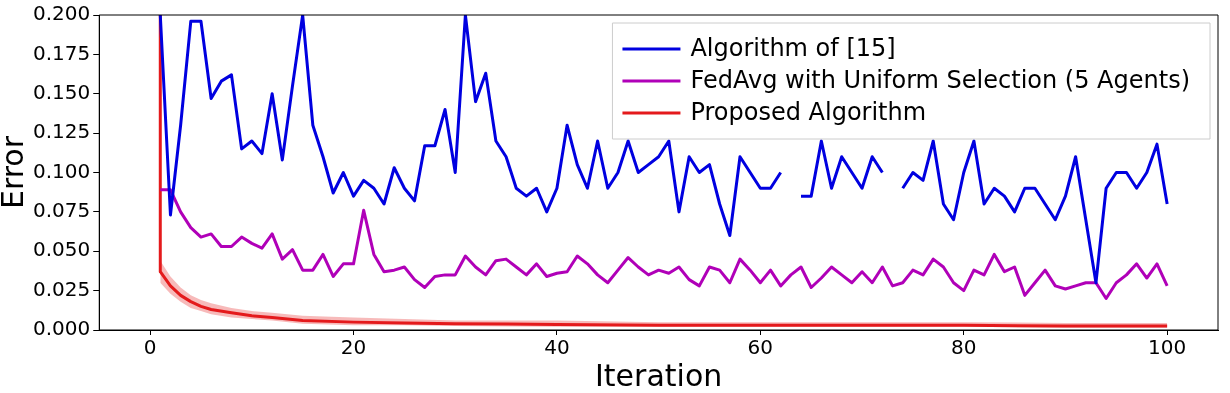 The image size is (1230, 393). Describe the element at coordinates (61, 288) in the screenshot. I see `y-tick-label: 0.025` at that location.